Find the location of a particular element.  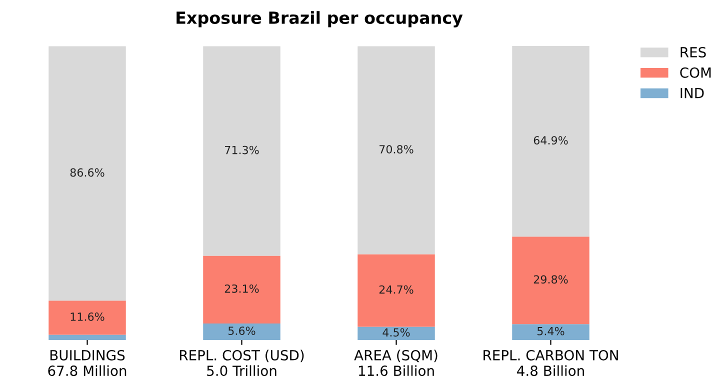

data-label: 23.1% is located at coordinates (241, 288).